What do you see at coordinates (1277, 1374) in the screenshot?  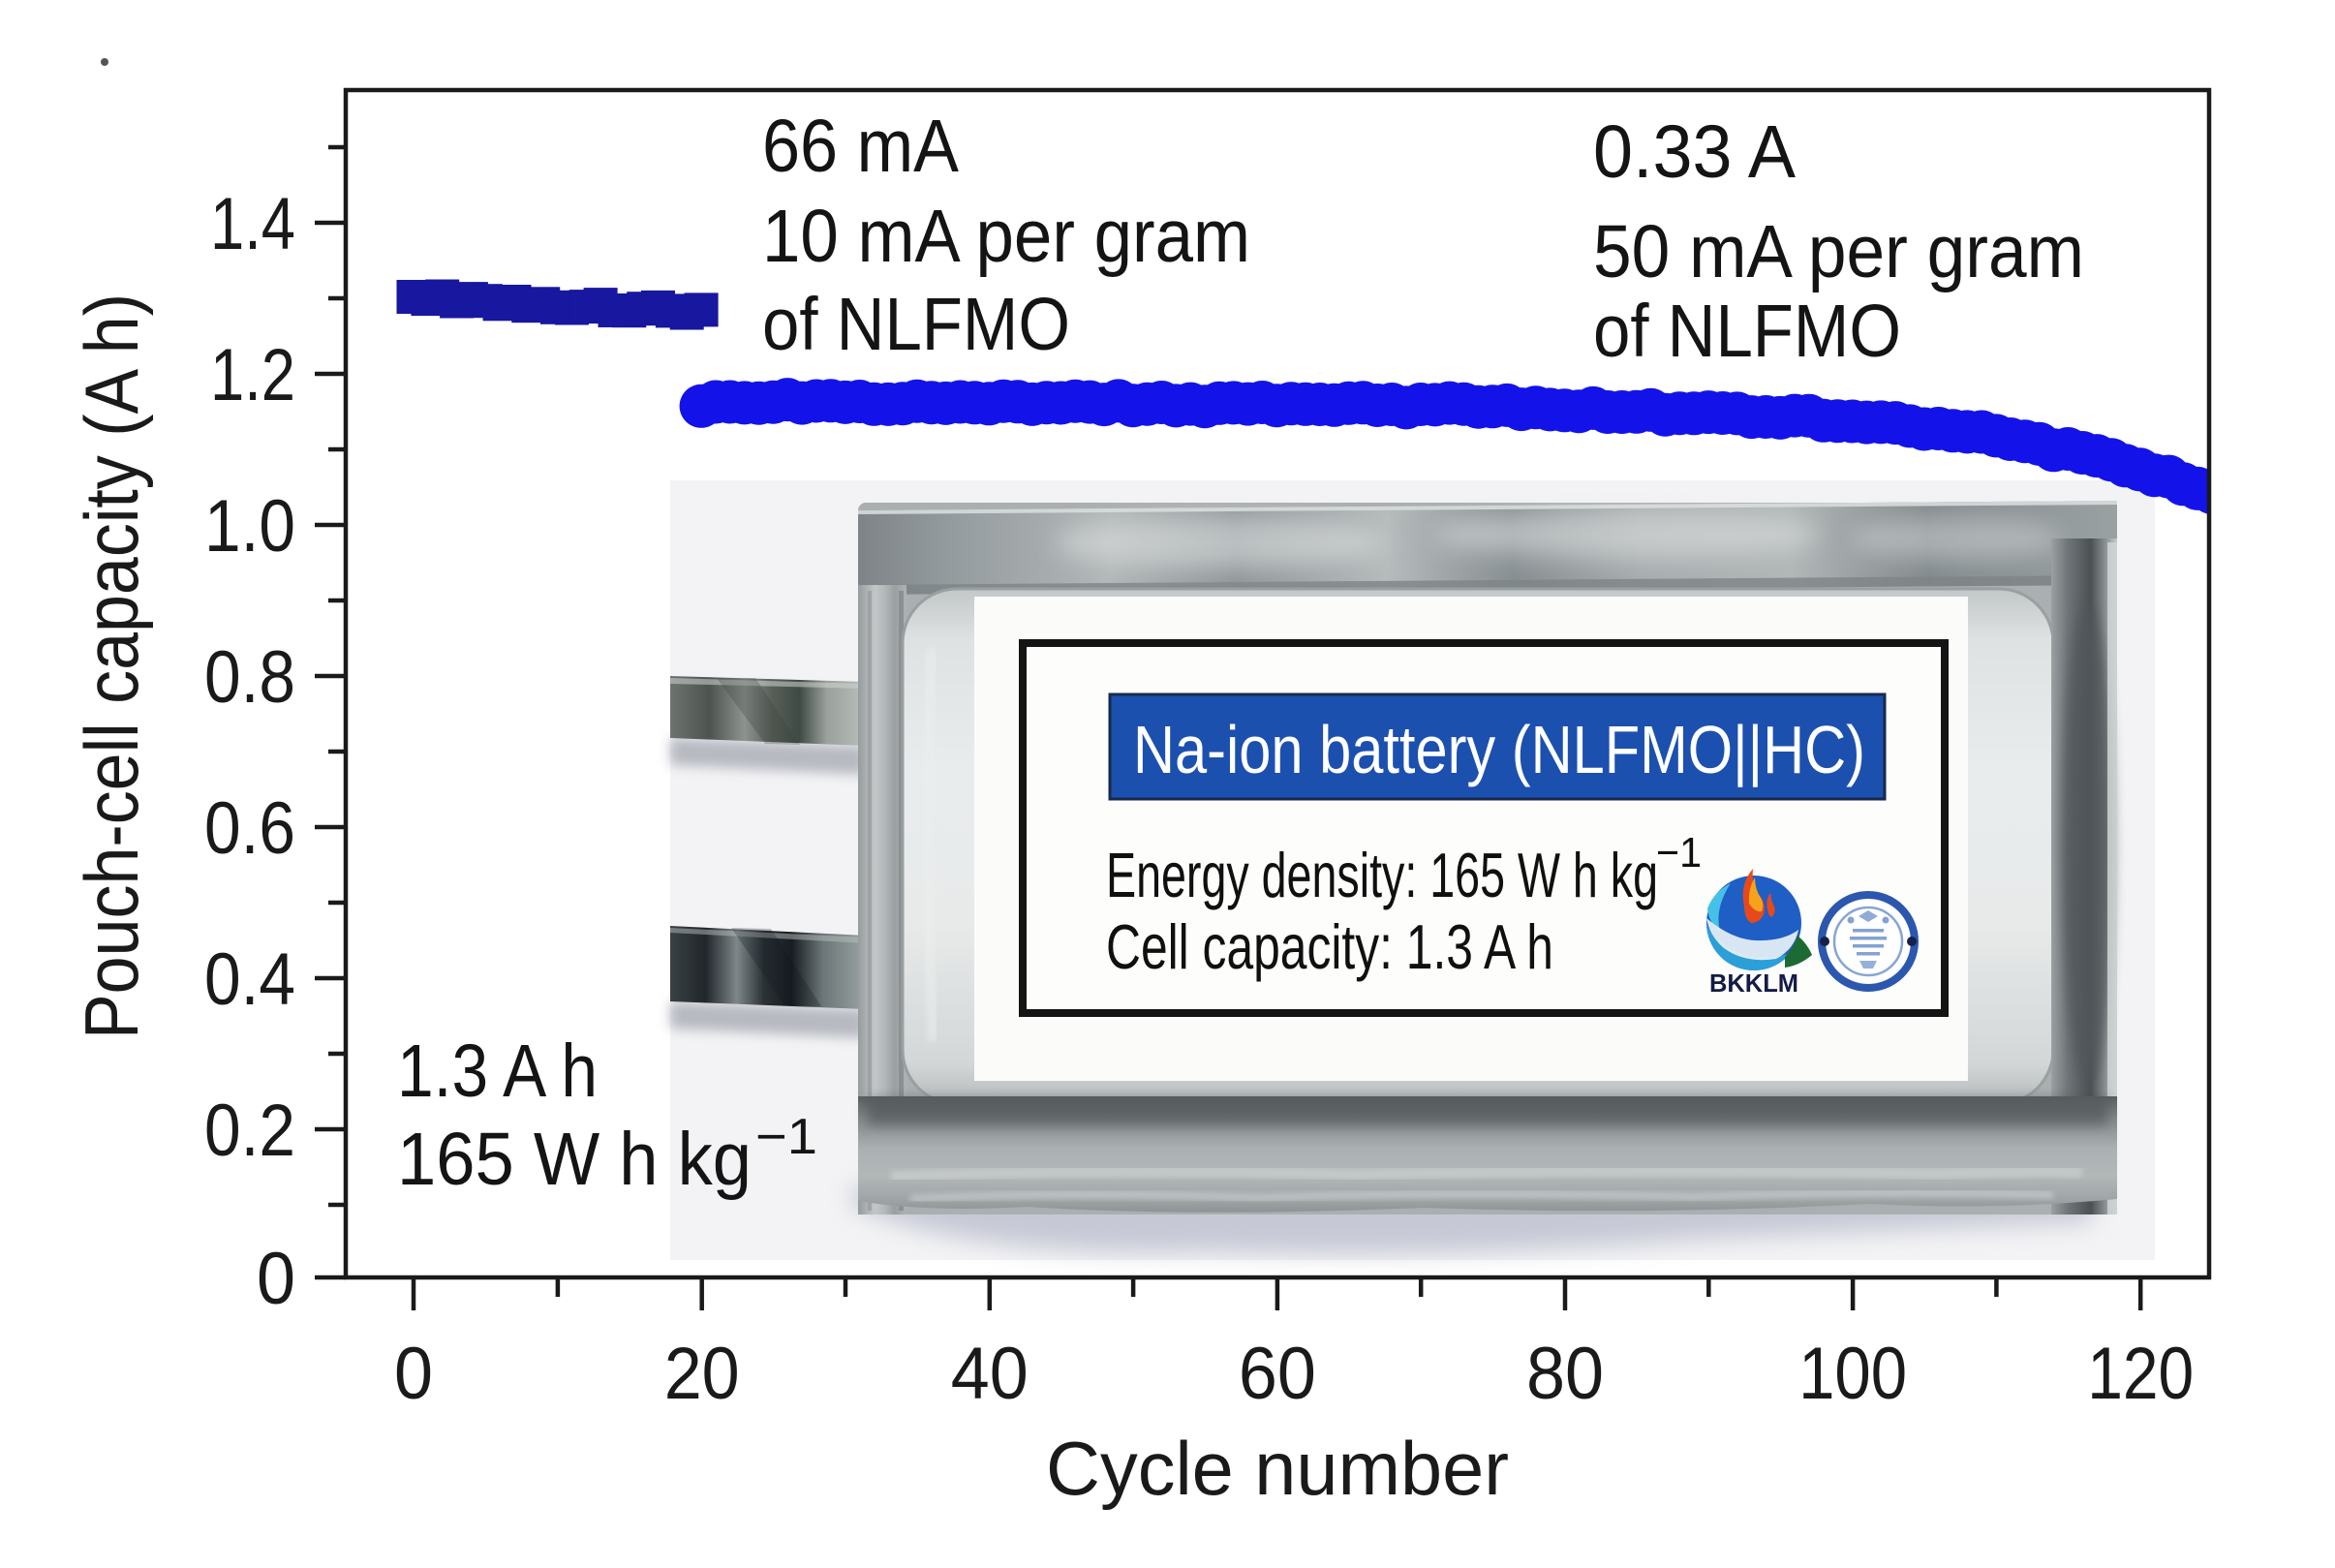 I see `svg-text: 60` at bounding box center [1277, 1374].